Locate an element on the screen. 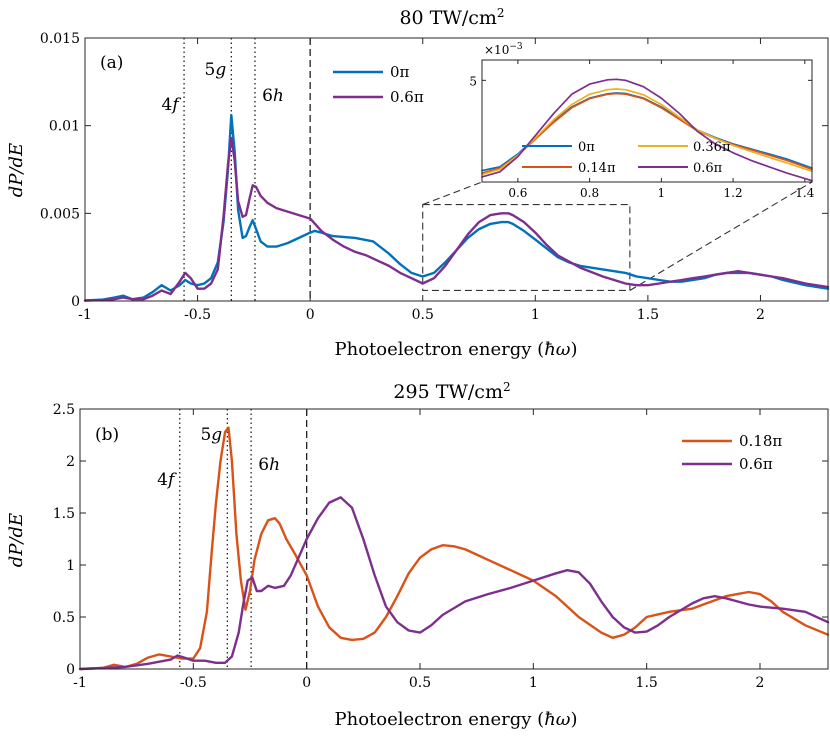 This screenshot has width=830, height=736. panel-b-title: 295 TW/cm2 is located at coordinates (451, 391).